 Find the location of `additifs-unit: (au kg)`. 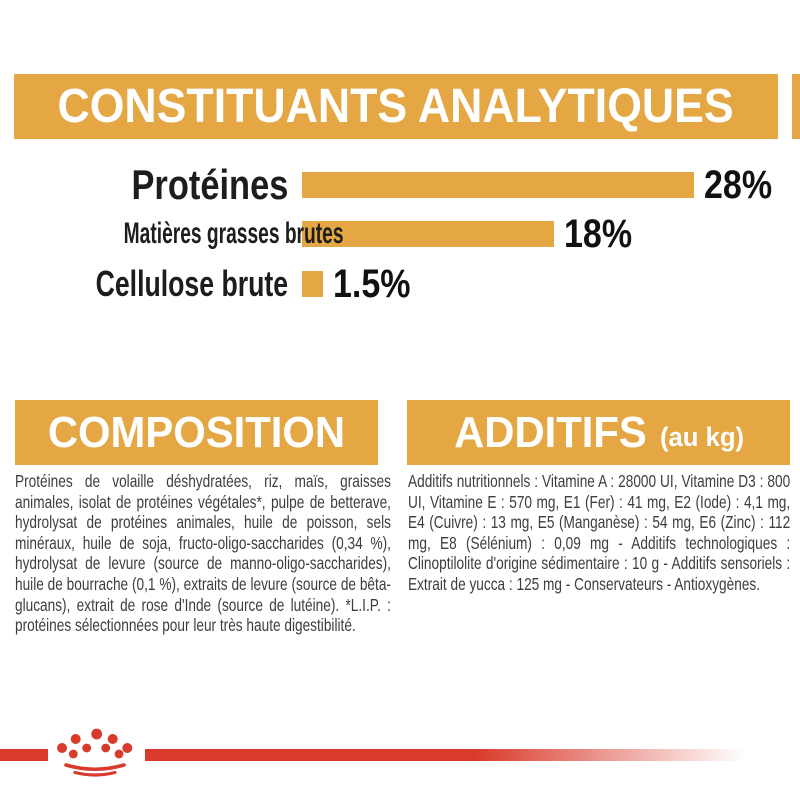

additifs-unit: (au kg) is located at coordinates (701, 437).